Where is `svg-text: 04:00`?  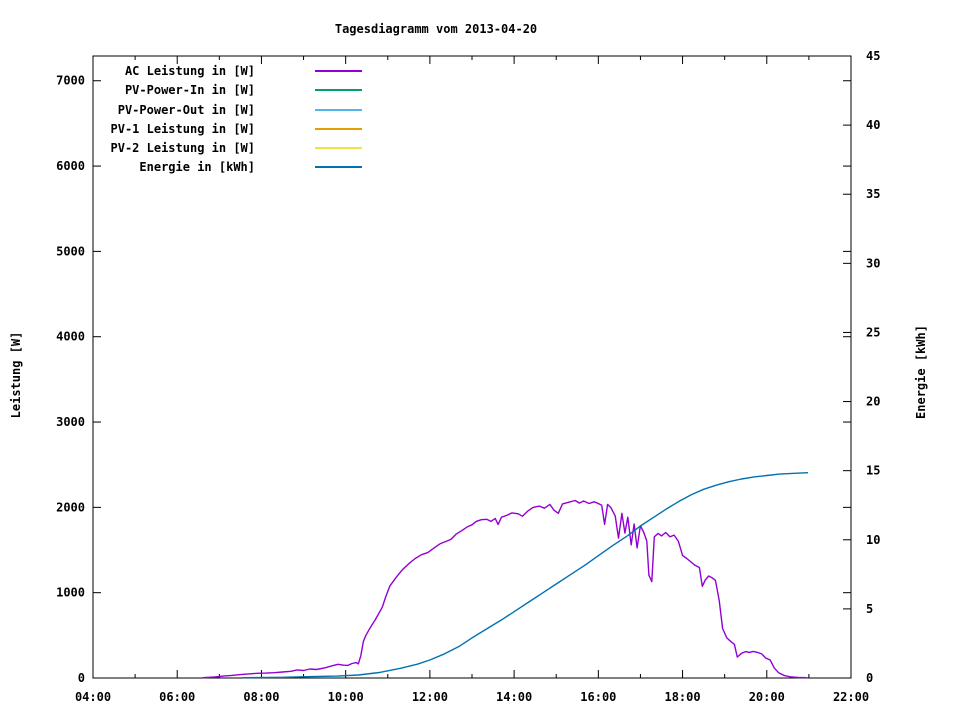
svg-text: 04:00 is located at coordinates (93, 697).